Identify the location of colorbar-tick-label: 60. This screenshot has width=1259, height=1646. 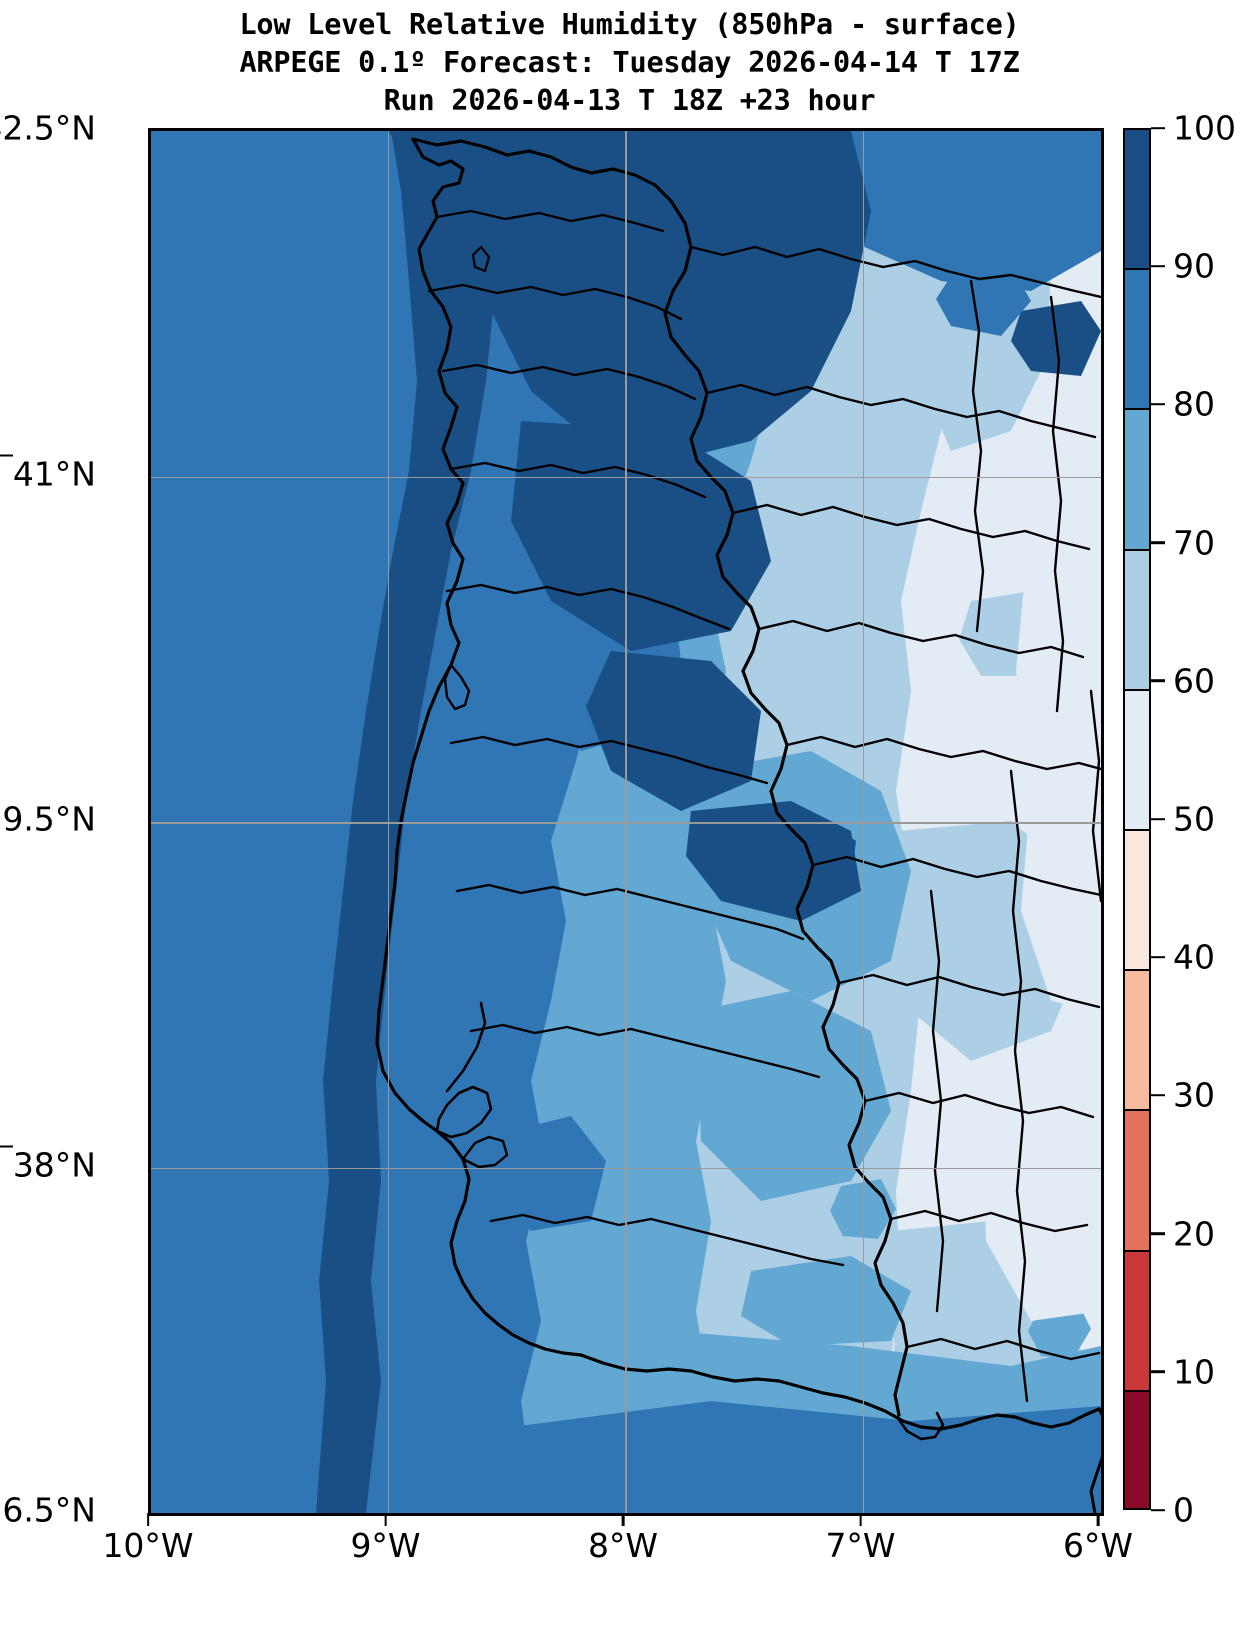
(1194, 681).